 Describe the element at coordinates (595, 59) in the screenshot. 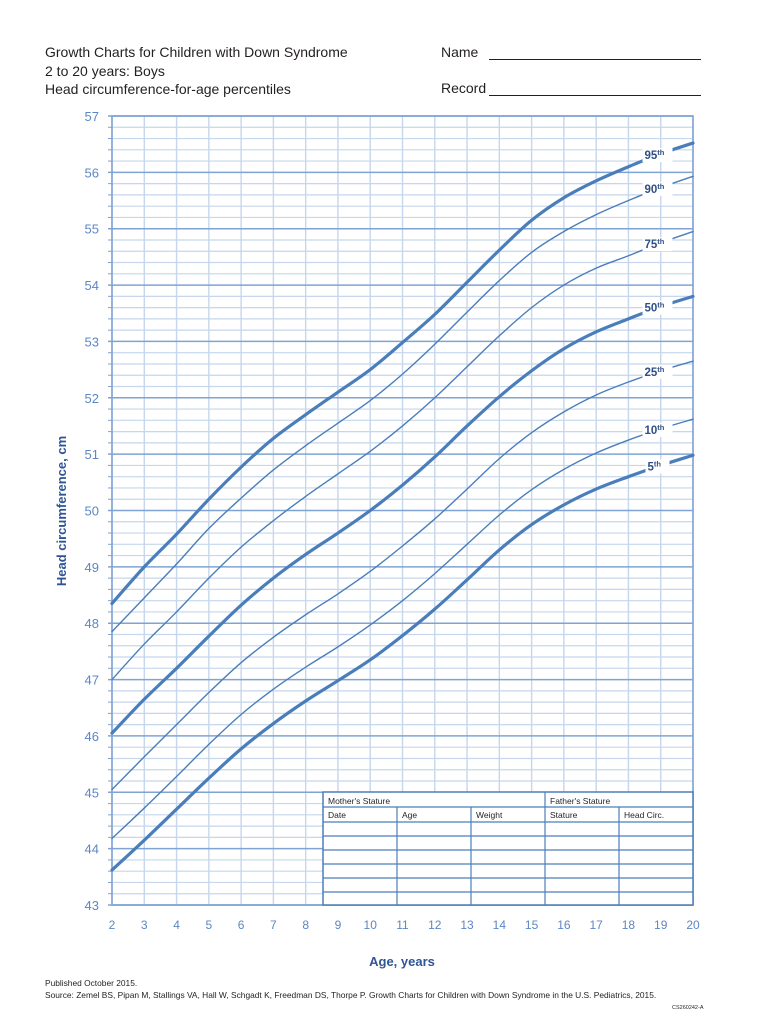

I see `name-input-line` at that location.